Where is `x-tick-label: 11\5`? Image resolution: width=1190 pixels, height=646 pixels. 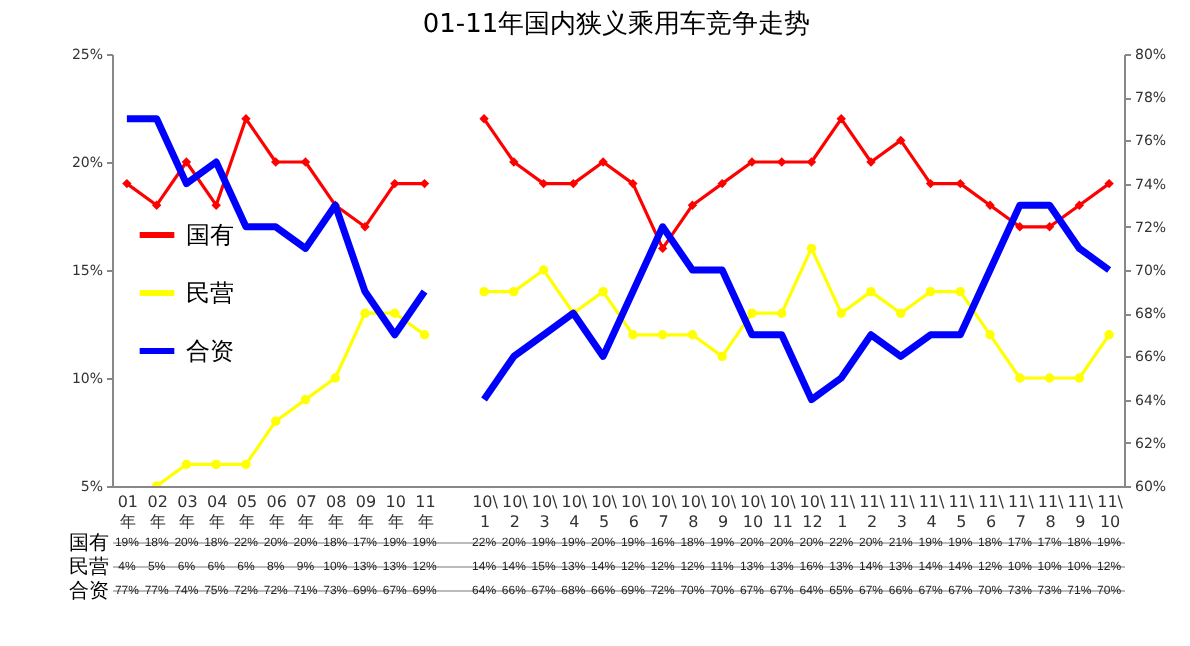 x-tick-label: 11\5 is located at coordinates (961, 512).